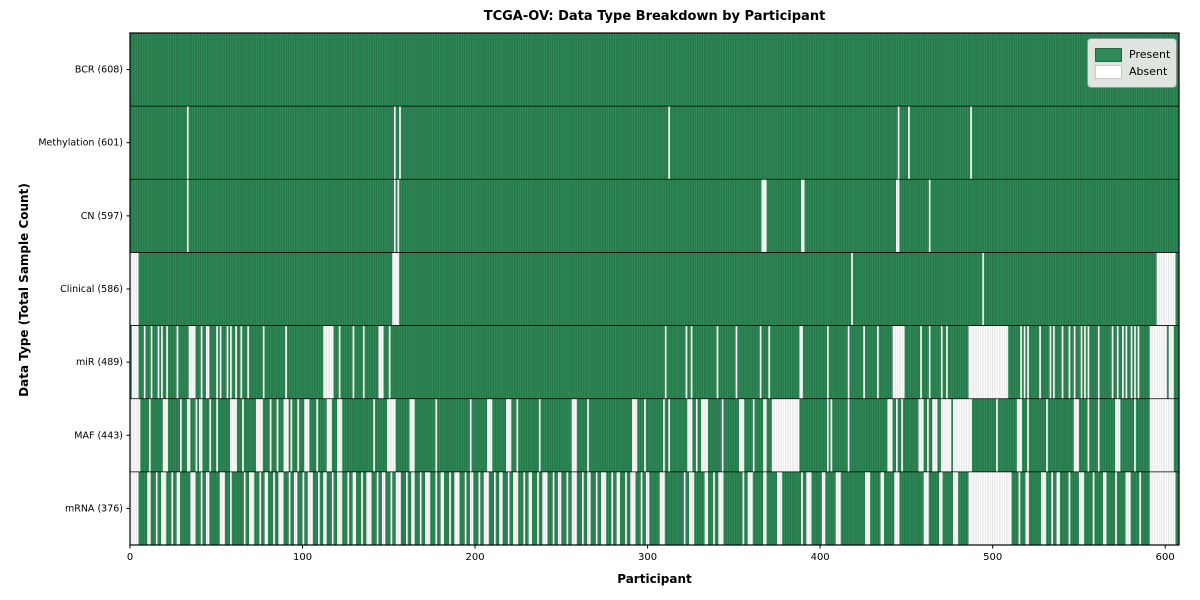 The height and width of the screenshot is (600, 1200). I want to click on x-tick-label: 200, so click(475, 557).